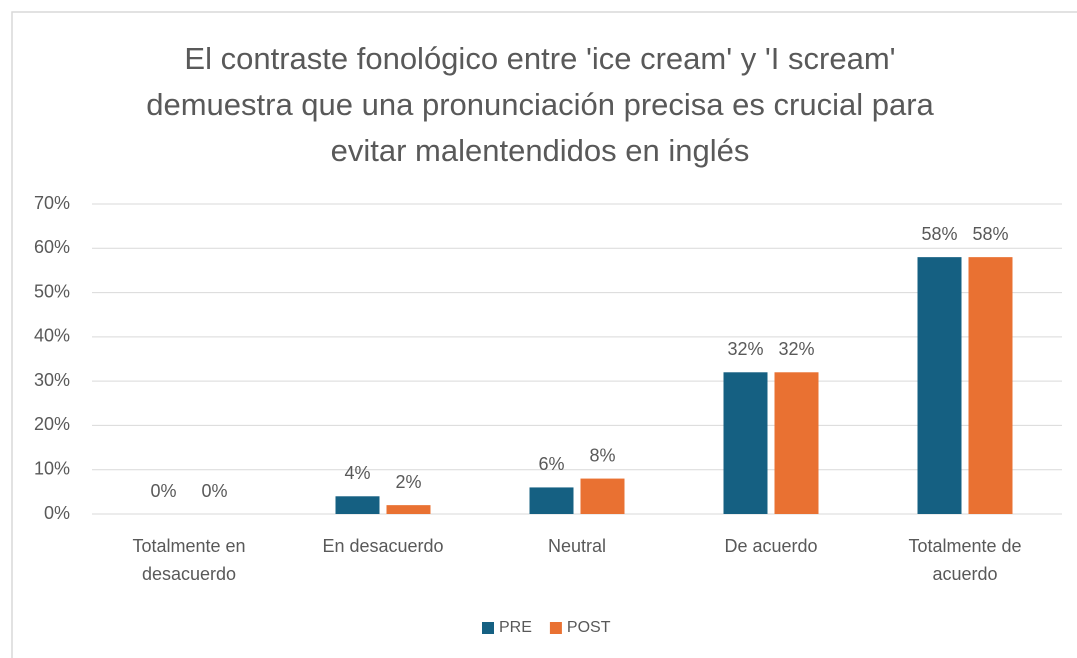 The height and width of the screenshot is (658, 1077). Describe the element at coordinates (515, 627) in the screenshot. I see `legend-label: PRE` at that location.